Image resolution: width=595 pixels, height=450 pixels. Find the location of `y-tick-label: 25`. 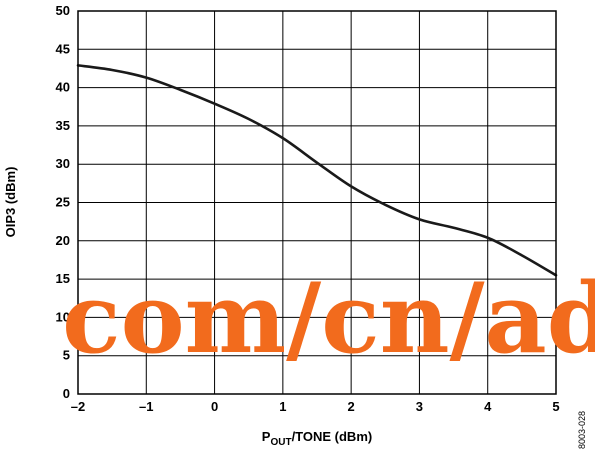

y-tick-label: 25 is located at coordinates (63, 202).